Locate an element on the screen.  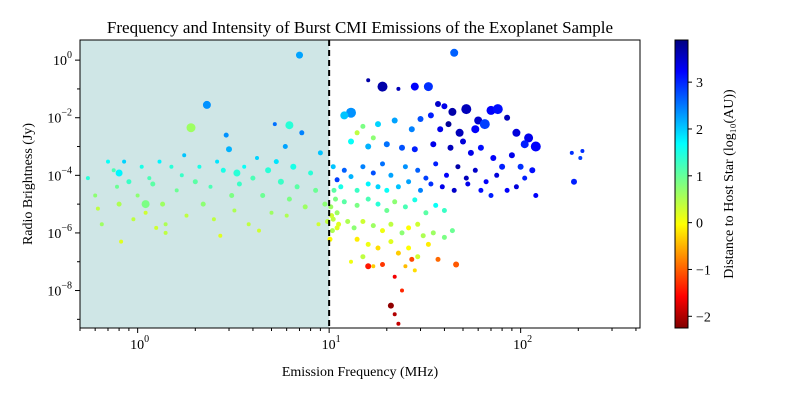
y-tick-label: 10⁻² is located at coordinates (59, 117).